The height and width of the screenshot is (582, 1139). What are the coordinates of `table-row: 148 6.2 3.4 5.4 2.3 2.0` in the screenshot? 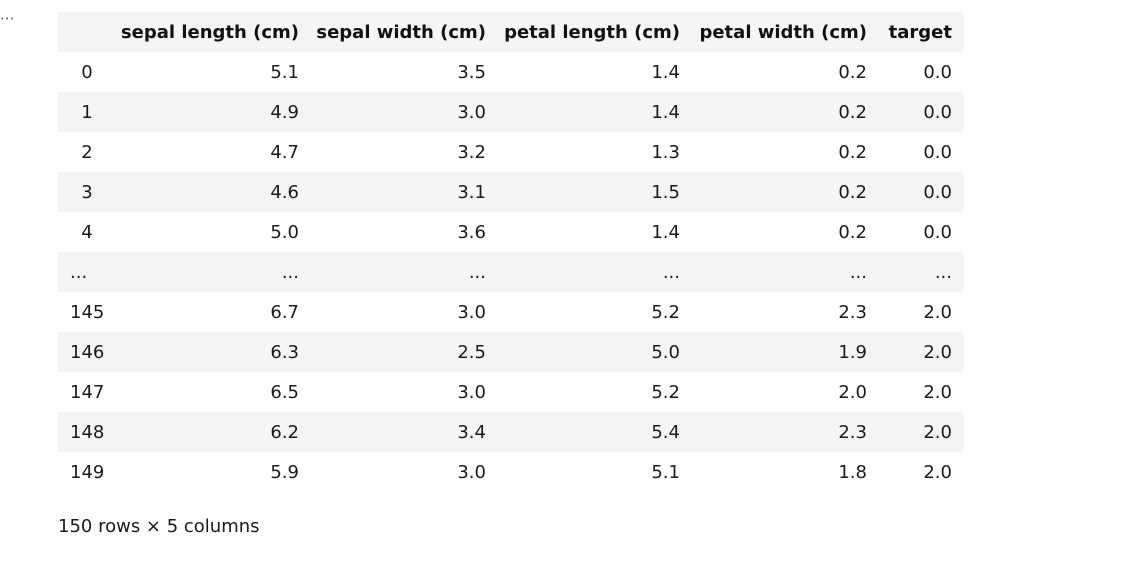 It's located at (511, 432).